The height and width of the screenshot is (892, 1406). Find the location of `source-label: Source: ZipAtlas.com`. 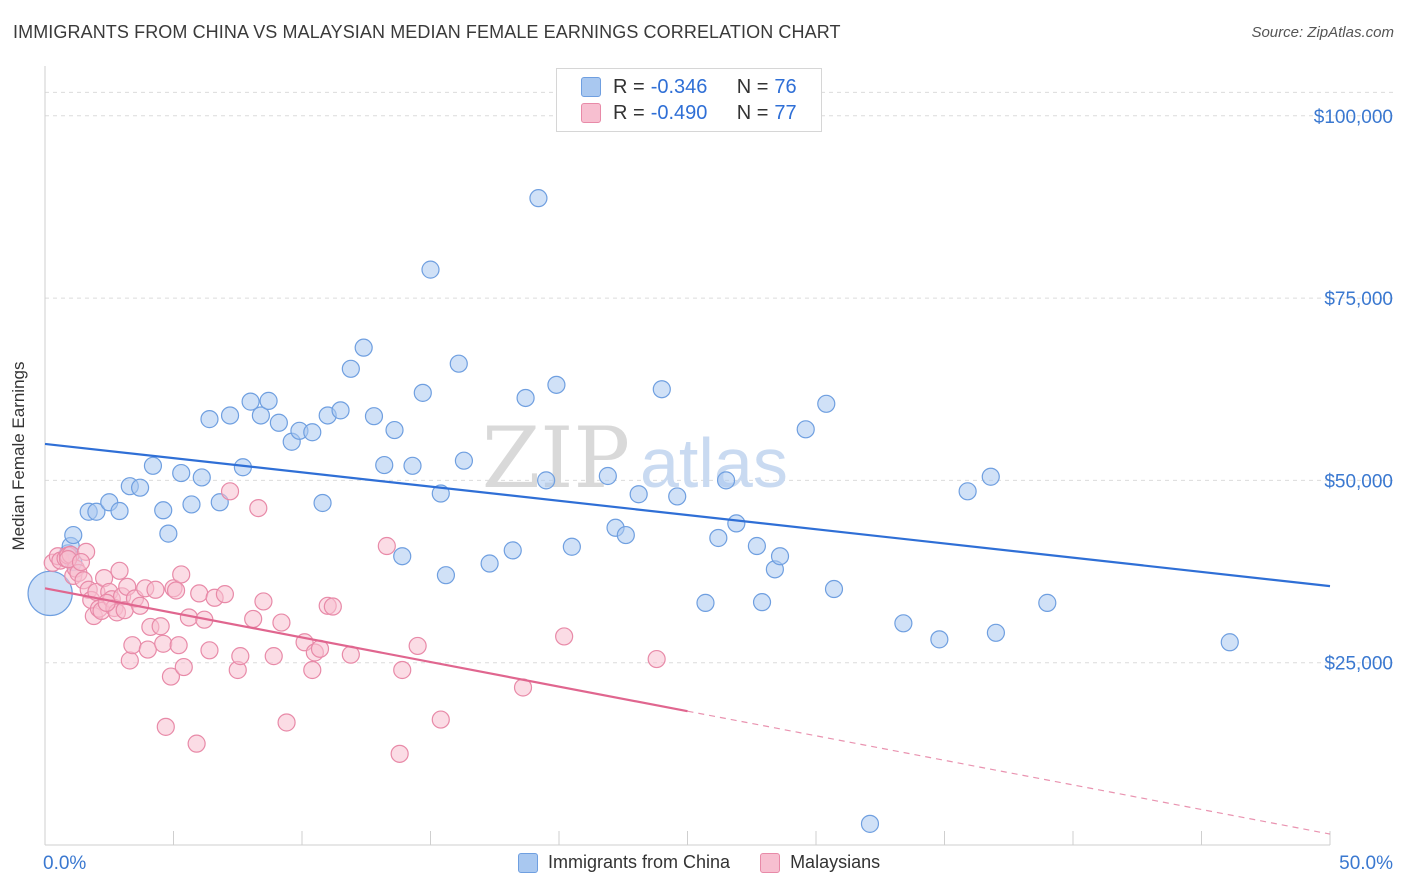

source-label: Source: ZipAtlas.com is located at coordinates (1322, 32).